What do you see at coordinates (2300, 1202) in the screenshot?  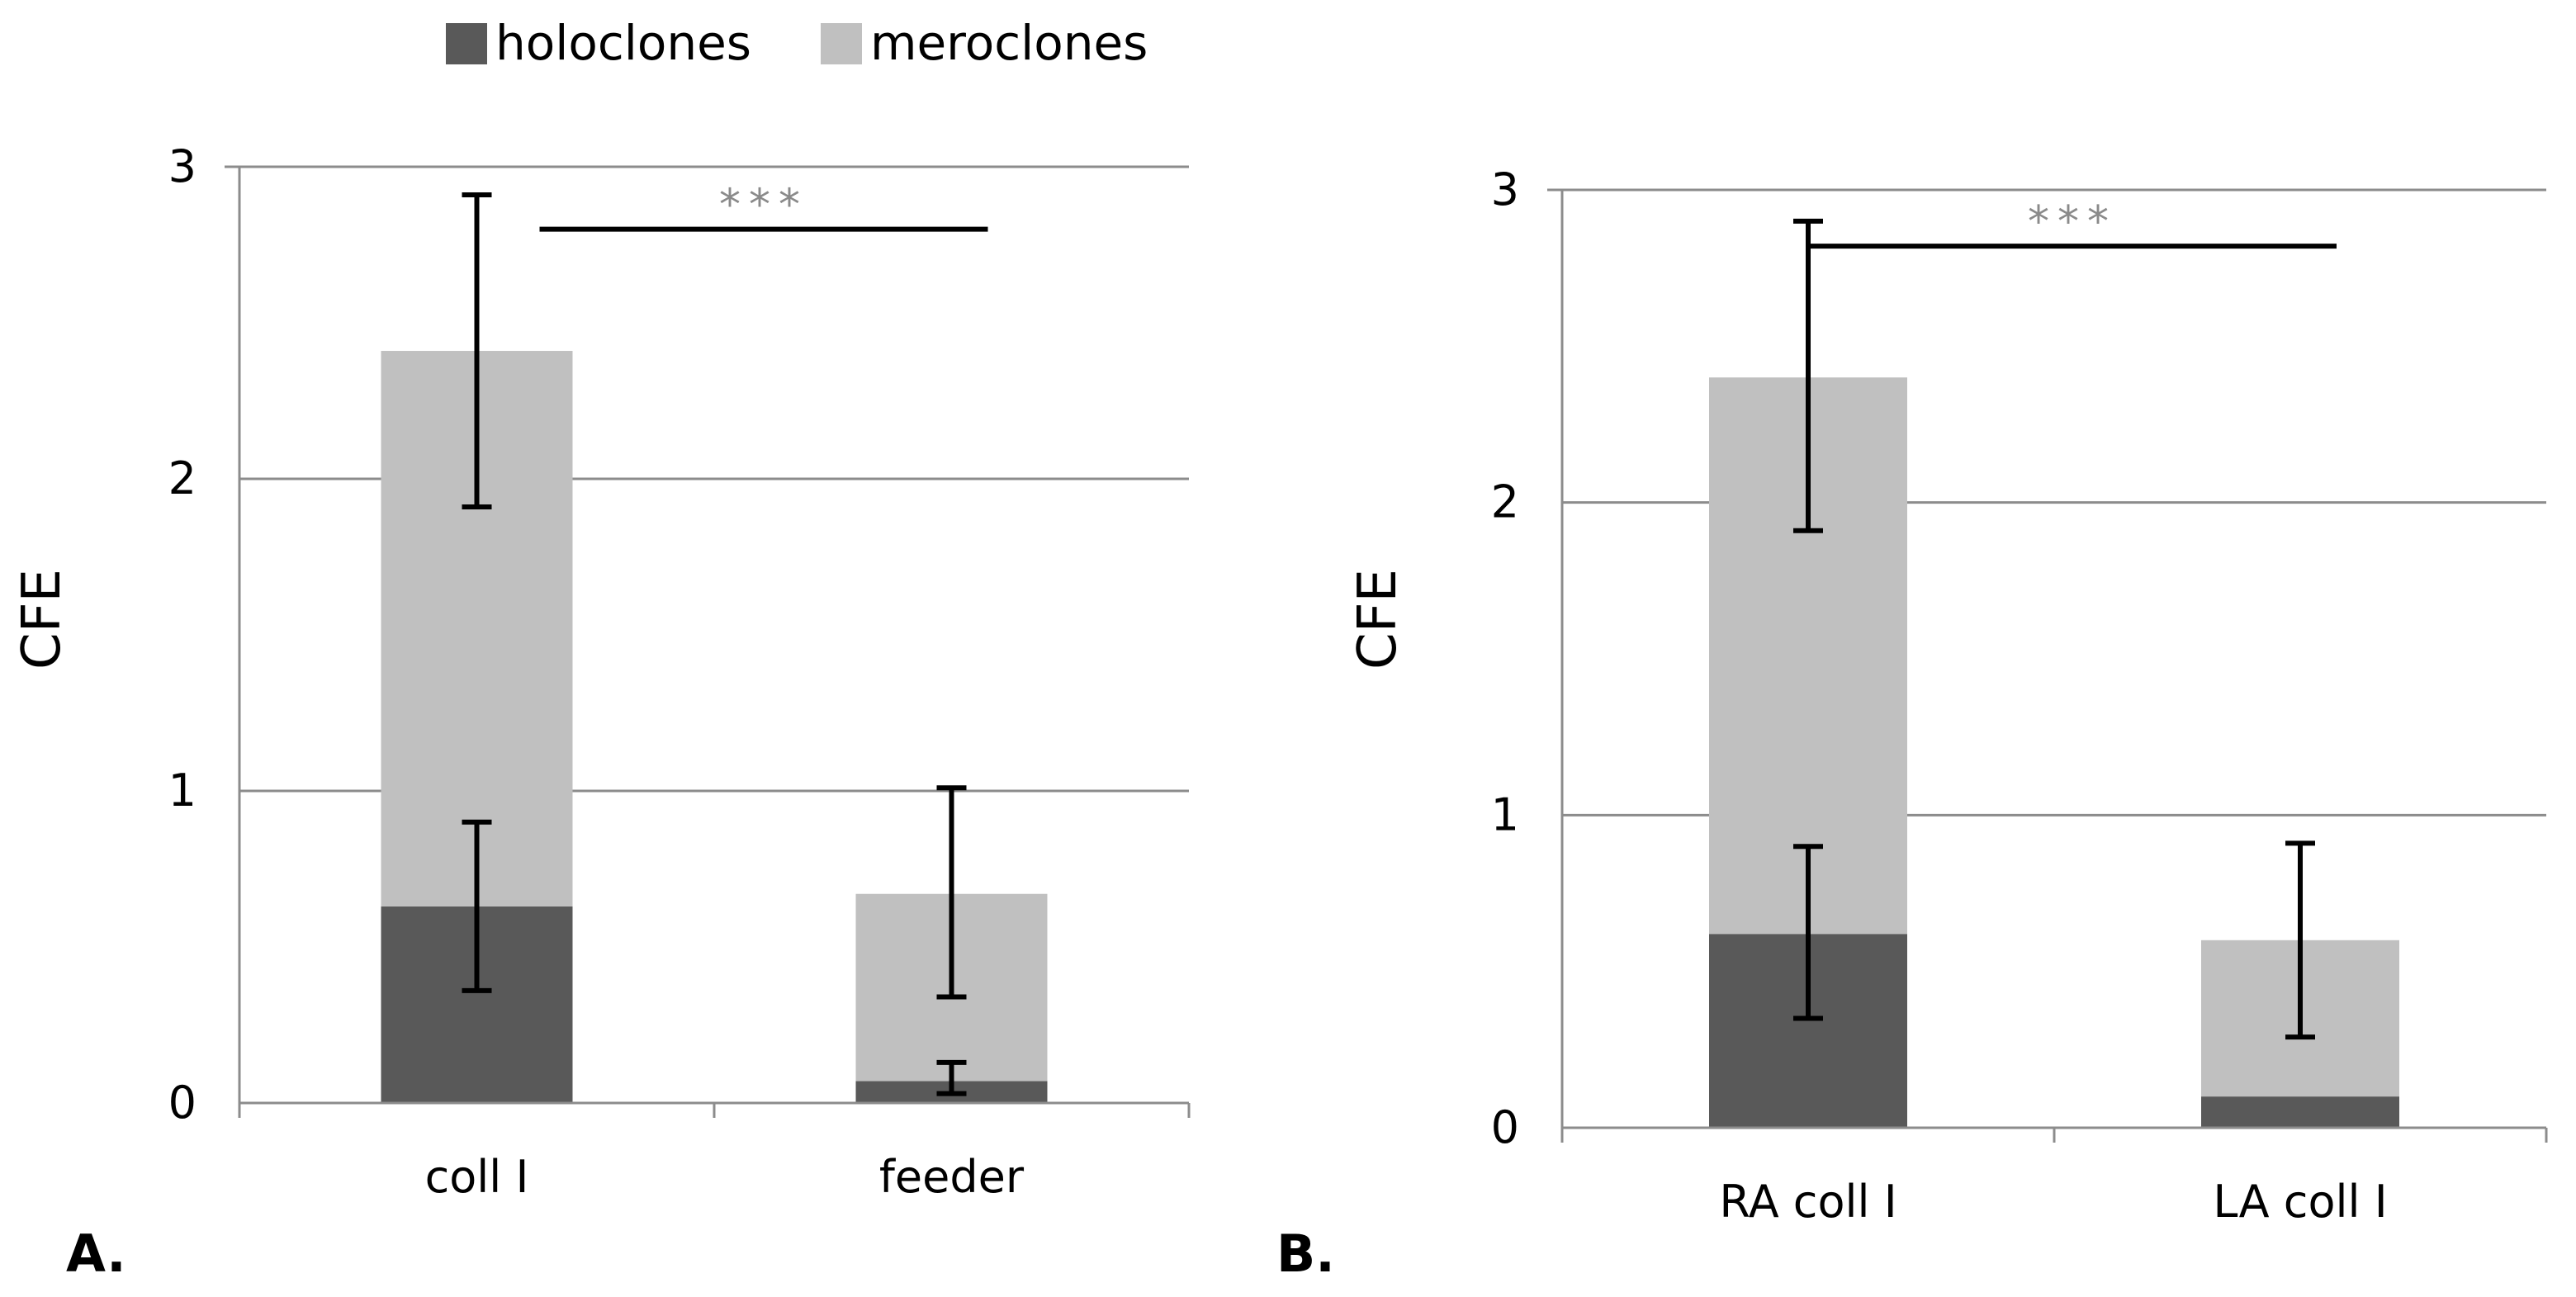 I see `x-tick-label: LA coll I` at bounding box center [2300, 1202].